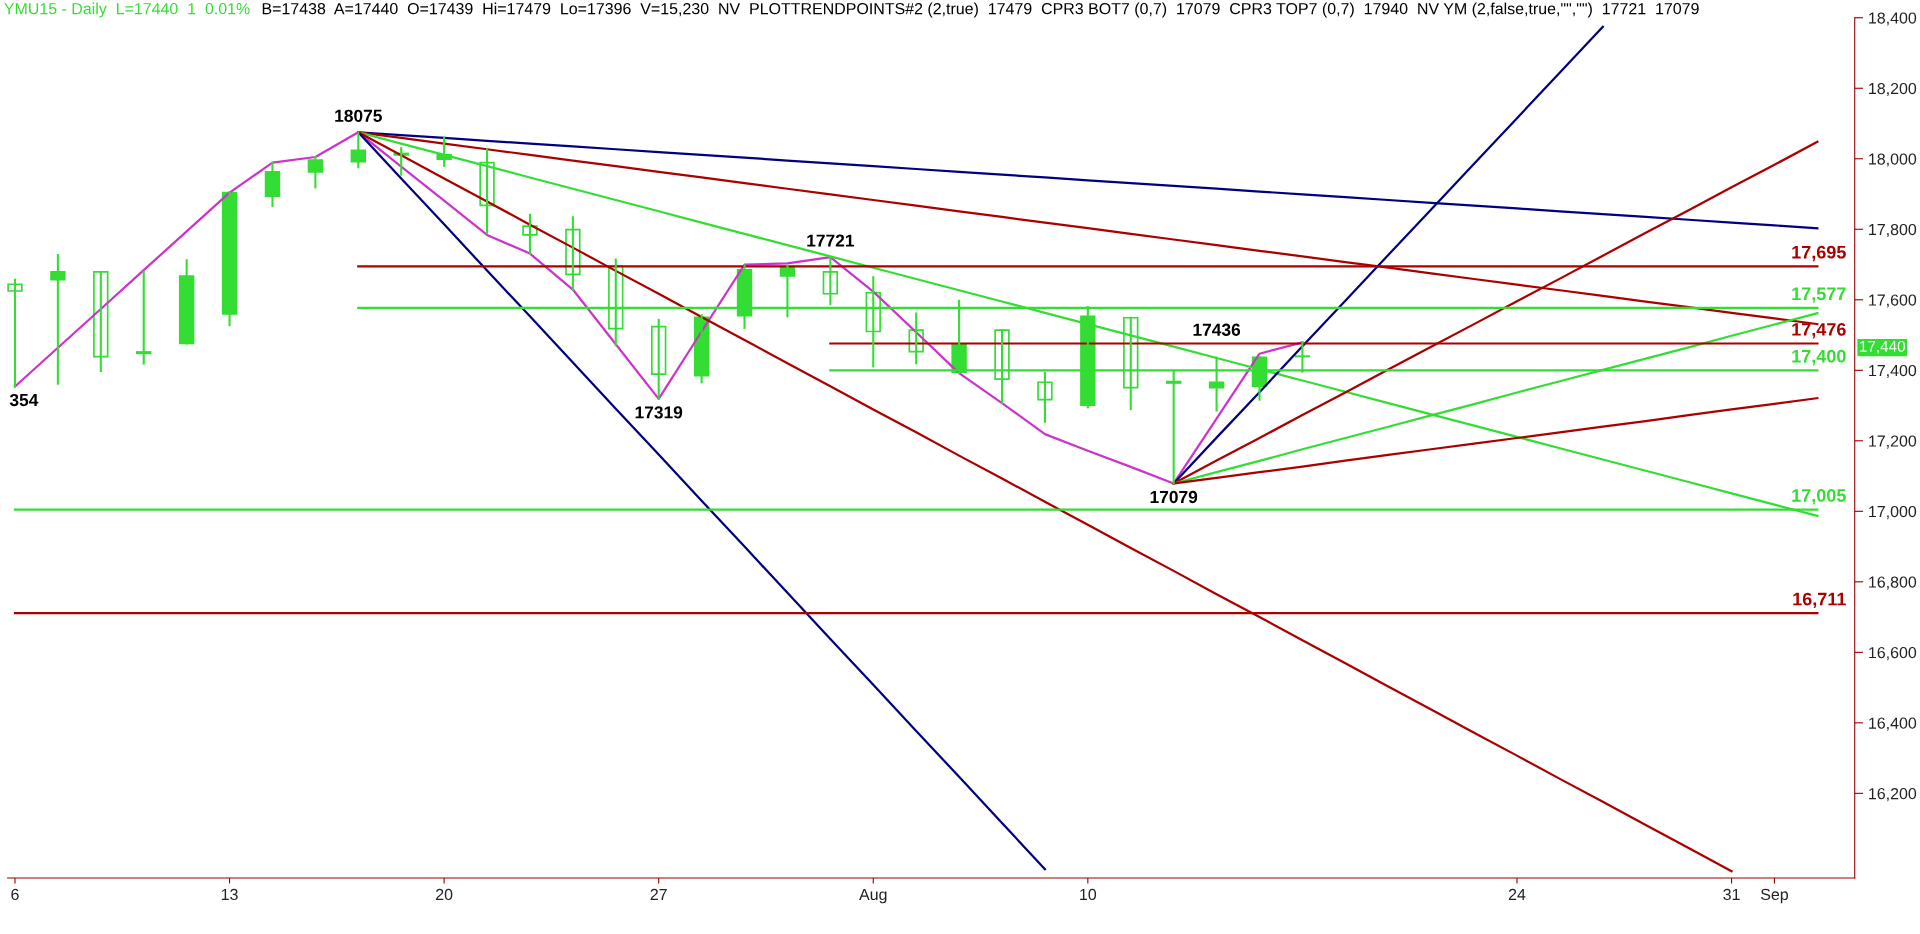 The width and height of the screenshot is (1920, 934). What do you see at coordinates (1517, 894) in the screenshot?
I see `x-tick-label: 24` at bounding box center [1517, 894].